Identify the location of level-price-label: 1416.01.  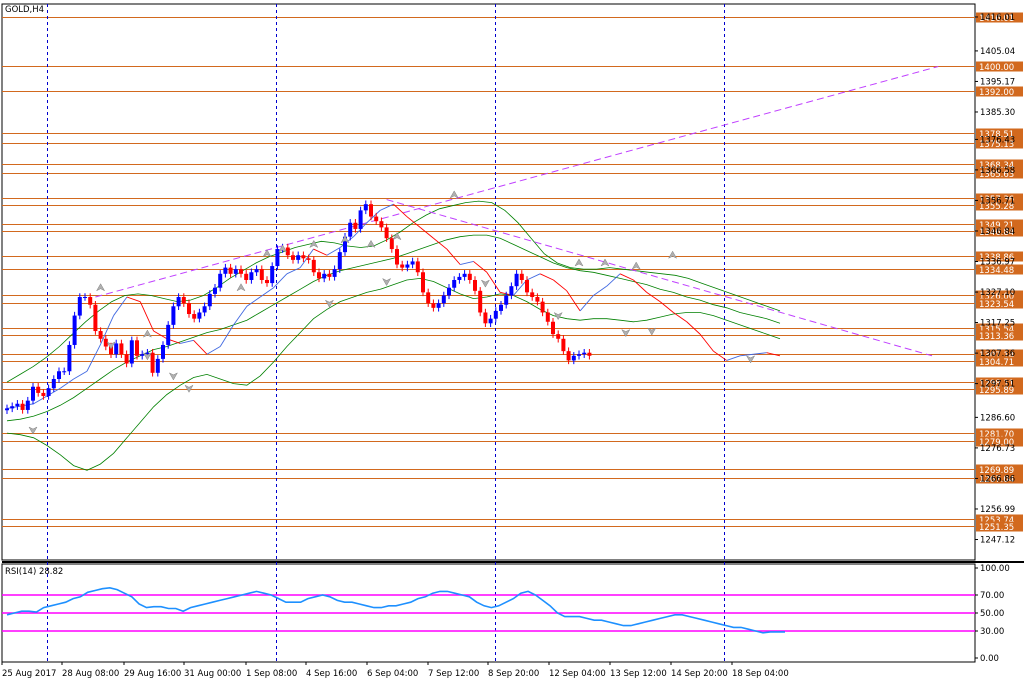
(996, 19).